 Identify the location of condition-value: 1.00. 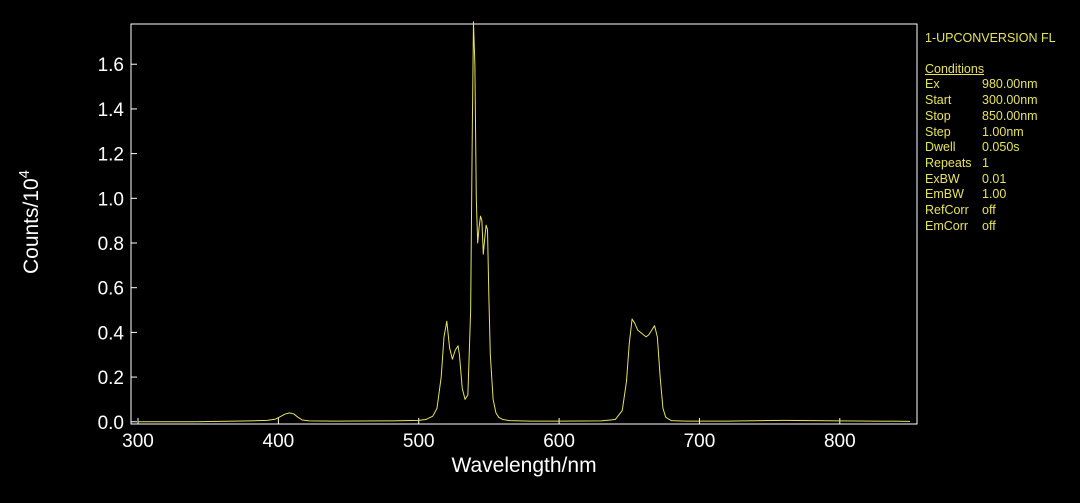
(994, 194).